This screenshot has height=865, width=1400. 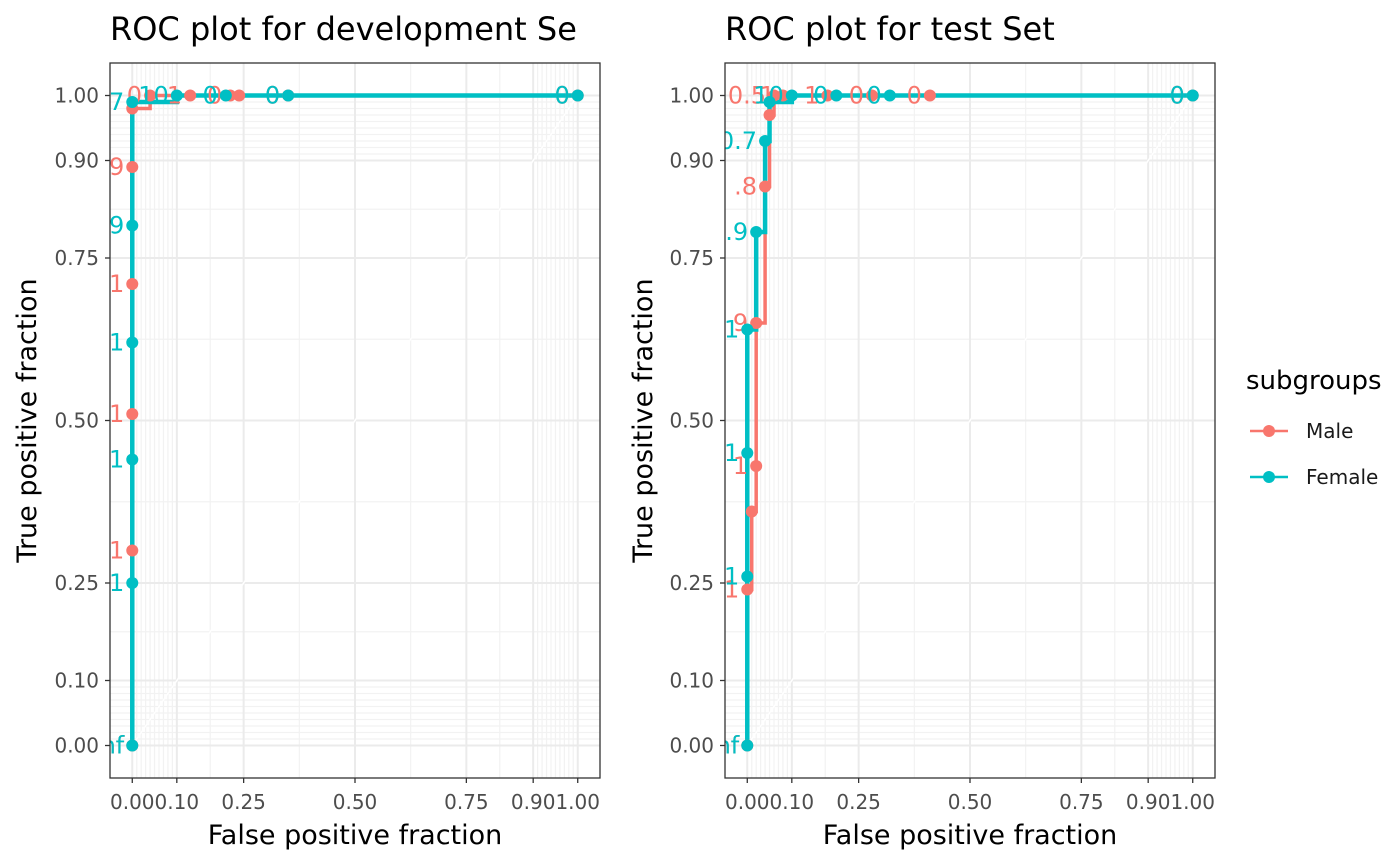 What do you see at coordinates (970, 835) in the screenshot?
I see `test-x-axis-title: False positive fraction` at bounding box center [970, 835].